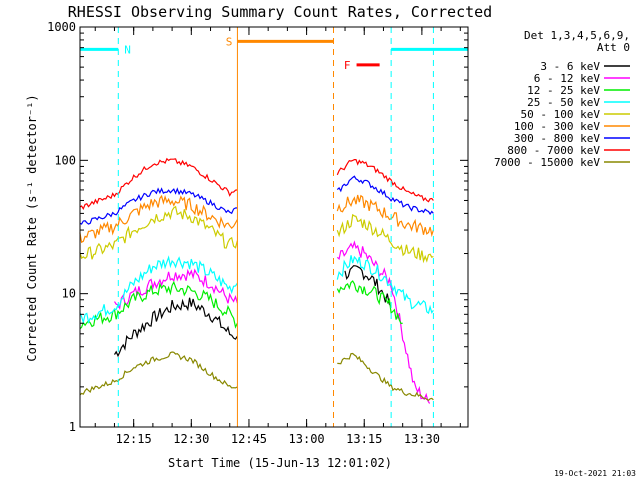 The height and width of the screenshot is (480, 640). Describe the element at coordinates (364, 439) in the screenshot. I see `x-tick-label-4: 13:15` at that location.